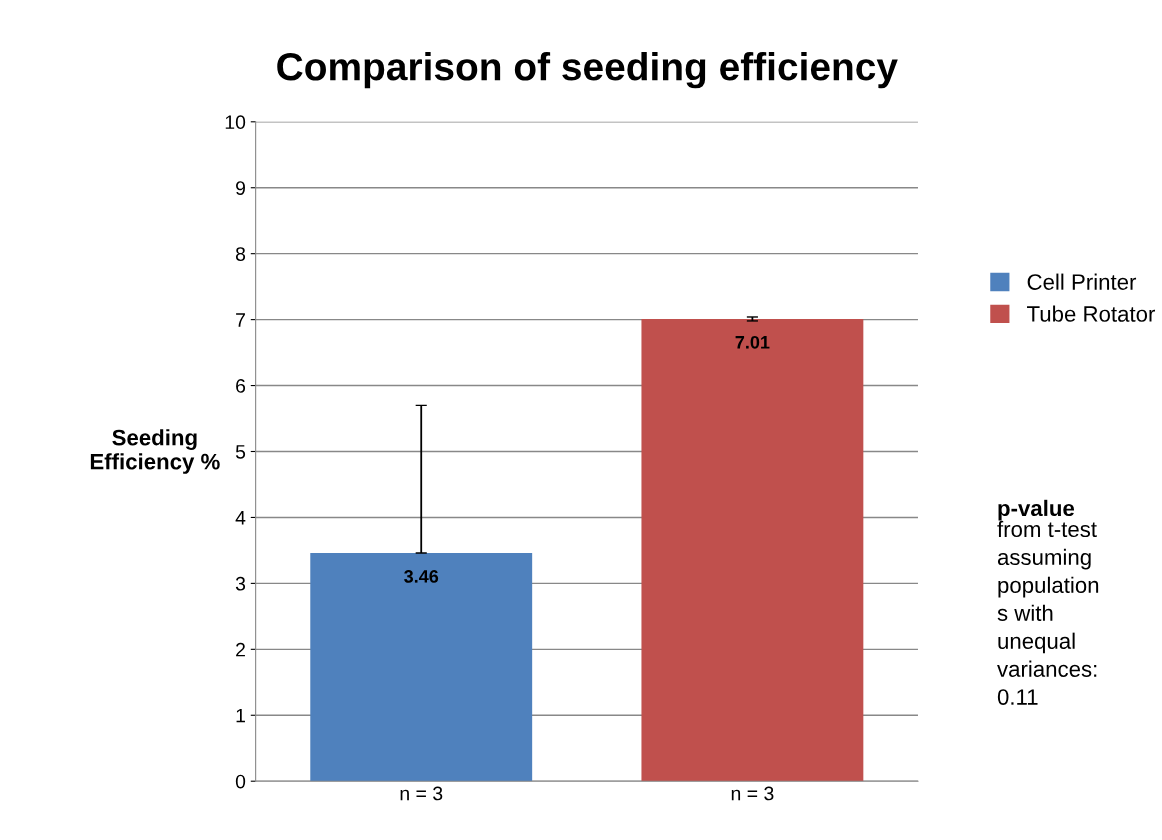 The height and width of the screenshot is (840, 1162). What do you see at coordinates (1048, 612) in the screenshot?
I see `text: from t-test assuming population s with unequal variances: 0.11` at bounding box center [1048, 612].